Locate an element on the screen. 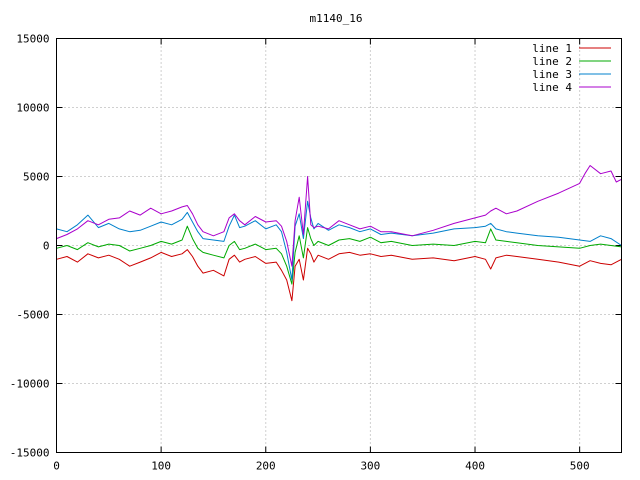 This screenshot has width=640, height=480. x-tick-label: 100 is located at coordinates (161, 466).